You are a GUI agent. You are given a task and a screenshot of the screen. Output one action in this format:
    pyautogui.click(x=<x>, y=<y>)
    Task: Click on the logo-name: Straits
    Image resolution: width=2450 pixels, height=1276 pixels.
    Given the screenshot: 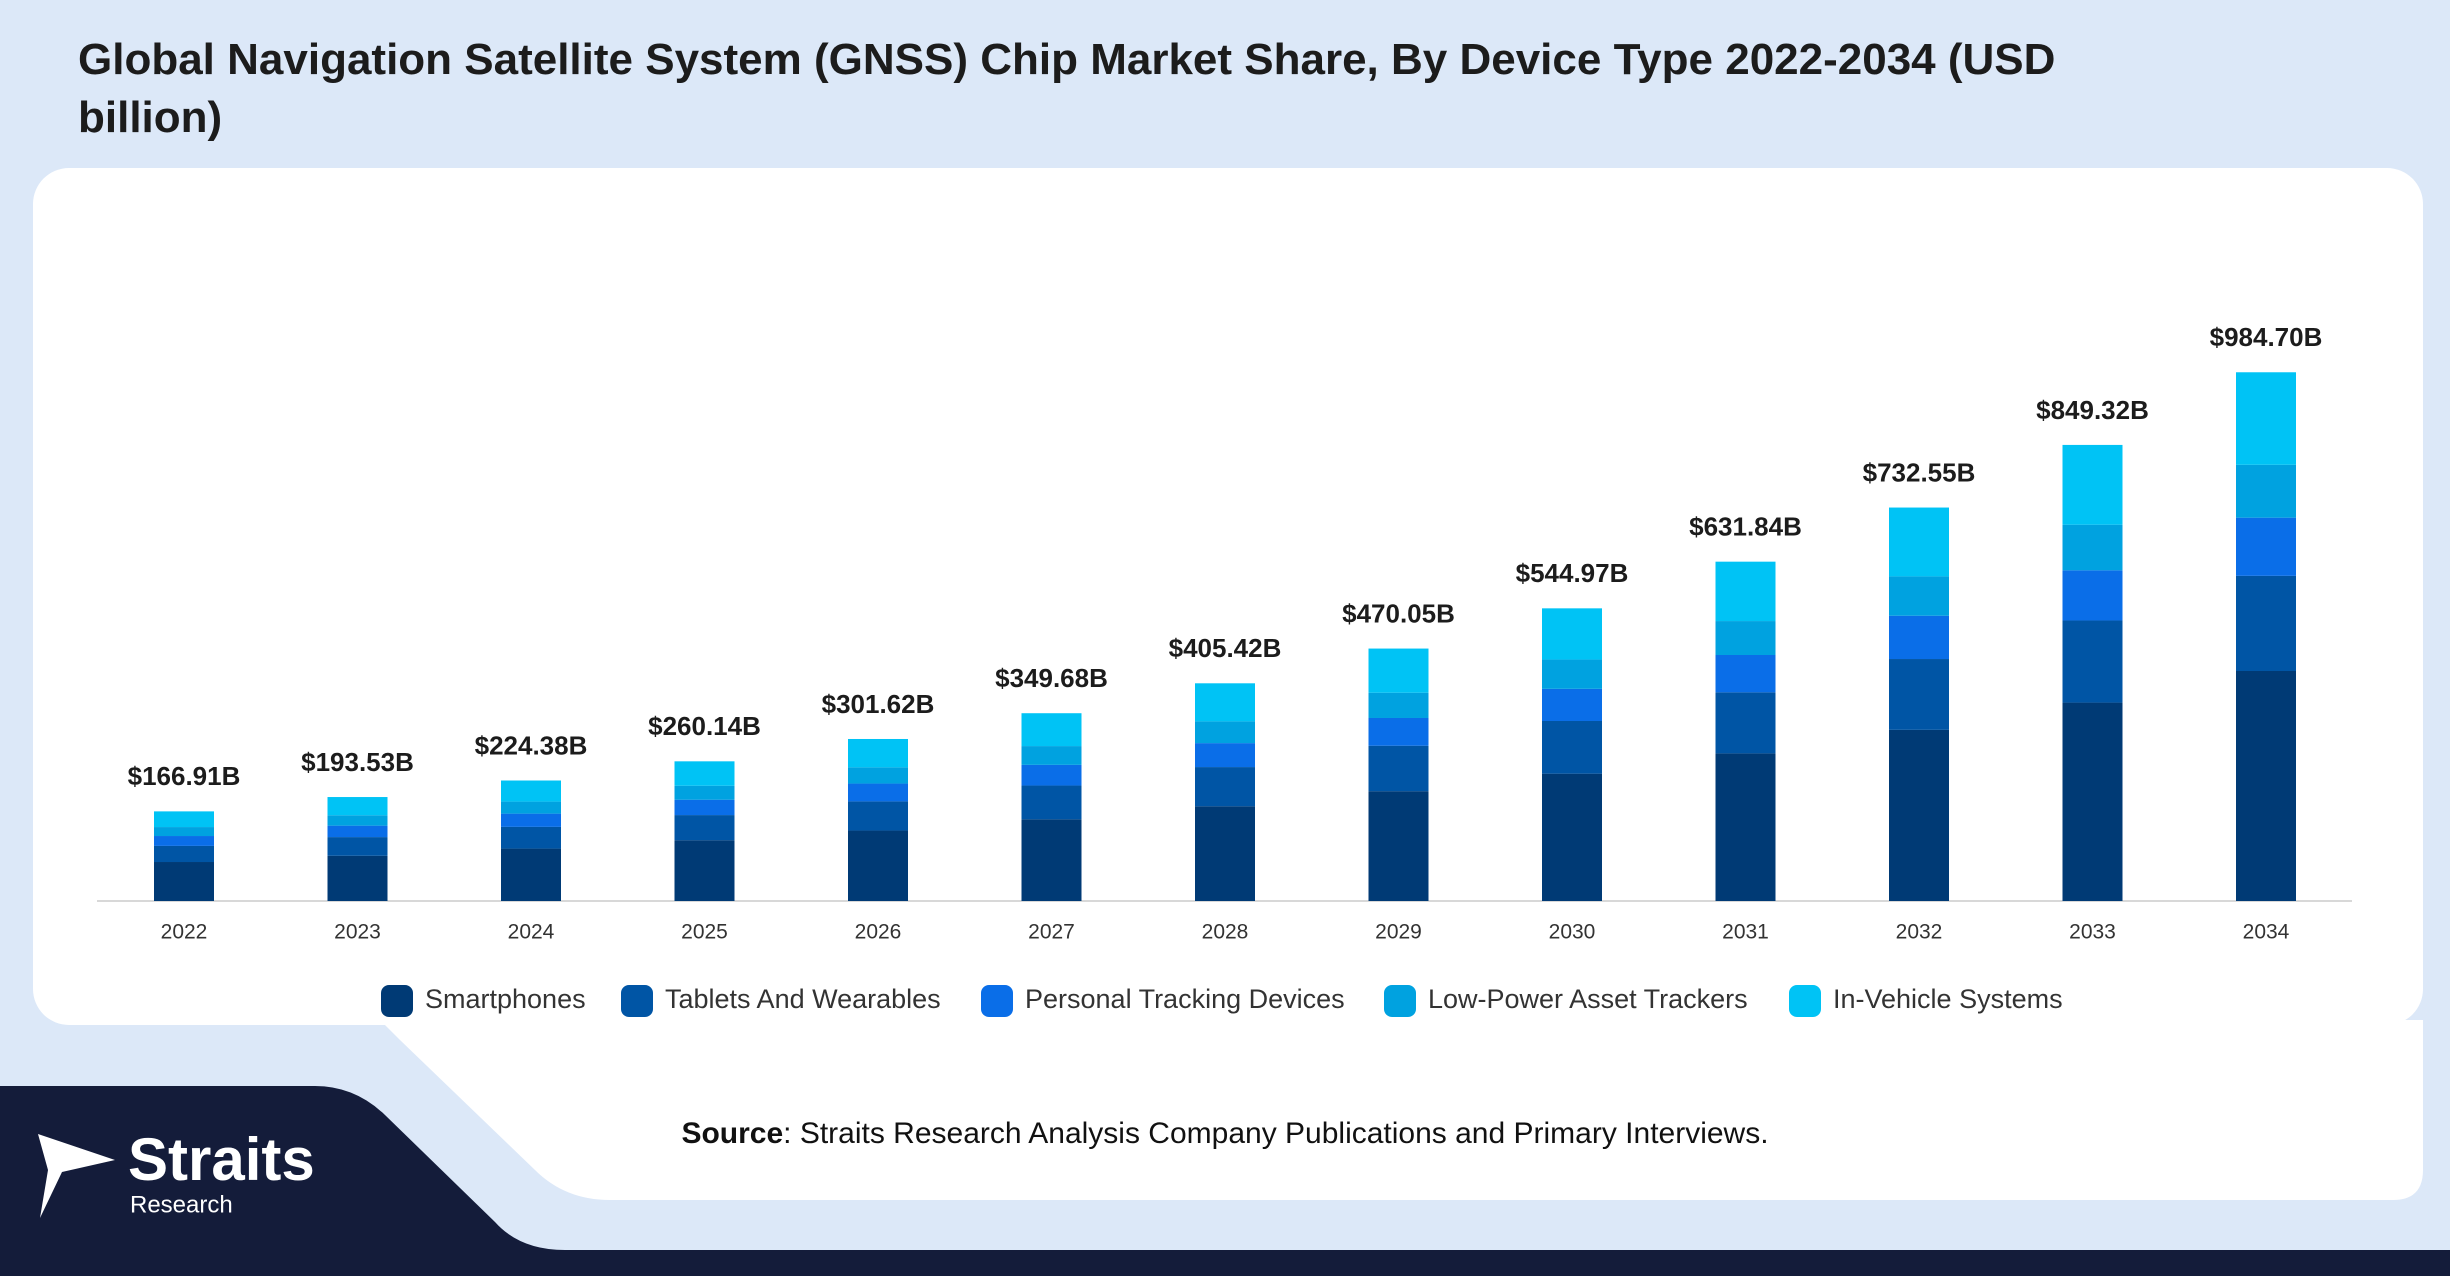 What is the action you would take?
    pyautogui.click(x=221, y=1159)
    